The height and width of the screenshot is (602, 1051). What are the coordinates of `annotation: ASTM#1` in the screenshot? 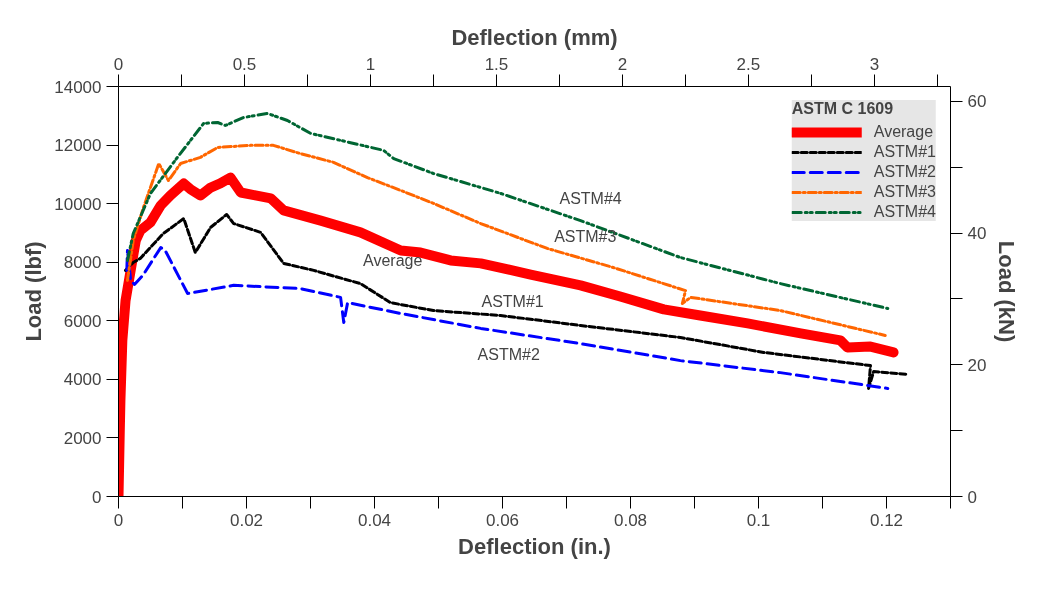 It's located at (512, 302).